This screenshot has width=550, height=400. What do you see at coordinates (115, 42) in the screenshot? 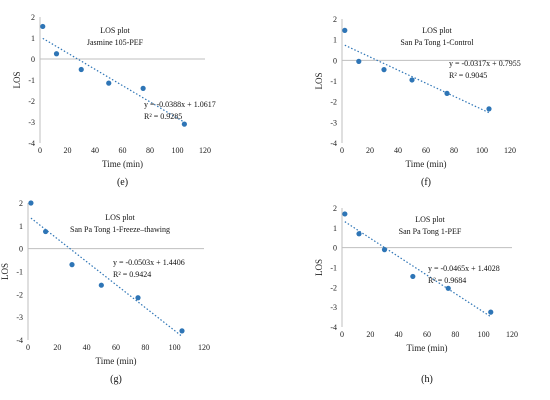
I see `chart-subtitle: Jasmine 105-PEF` at bounding box center [115, 42].